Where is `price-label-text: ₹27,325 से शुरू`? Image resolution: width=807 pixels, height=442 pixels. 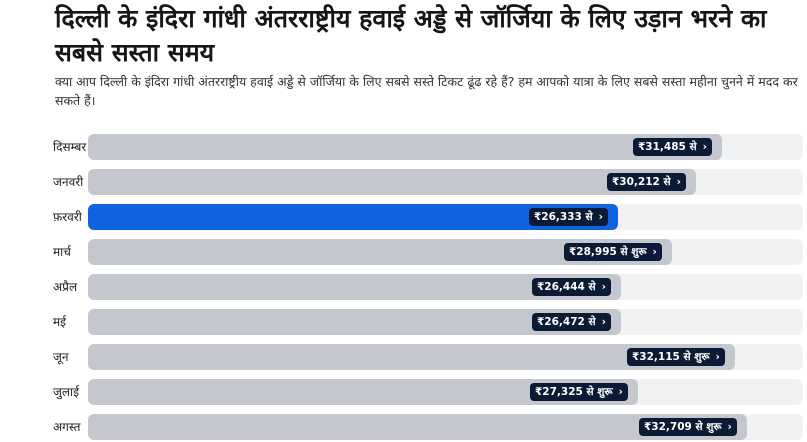 price-label-text: ₹27,325 से शुरू is located at coordinates (574, 392).